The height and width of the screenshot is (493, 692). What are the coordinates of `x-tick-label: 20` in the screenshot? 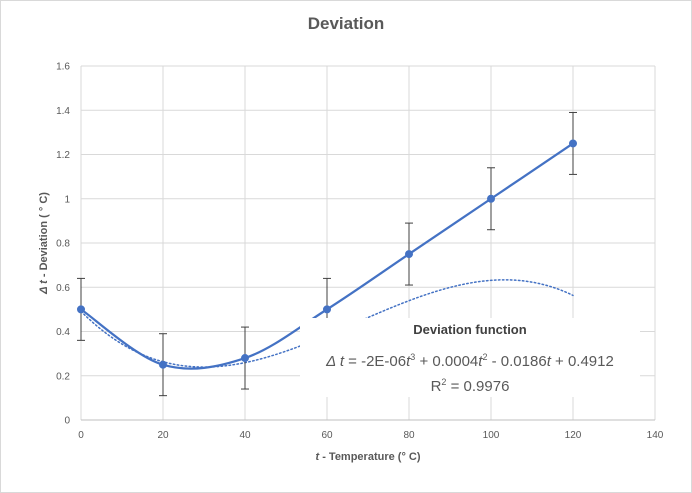 It's located at (163, 435).